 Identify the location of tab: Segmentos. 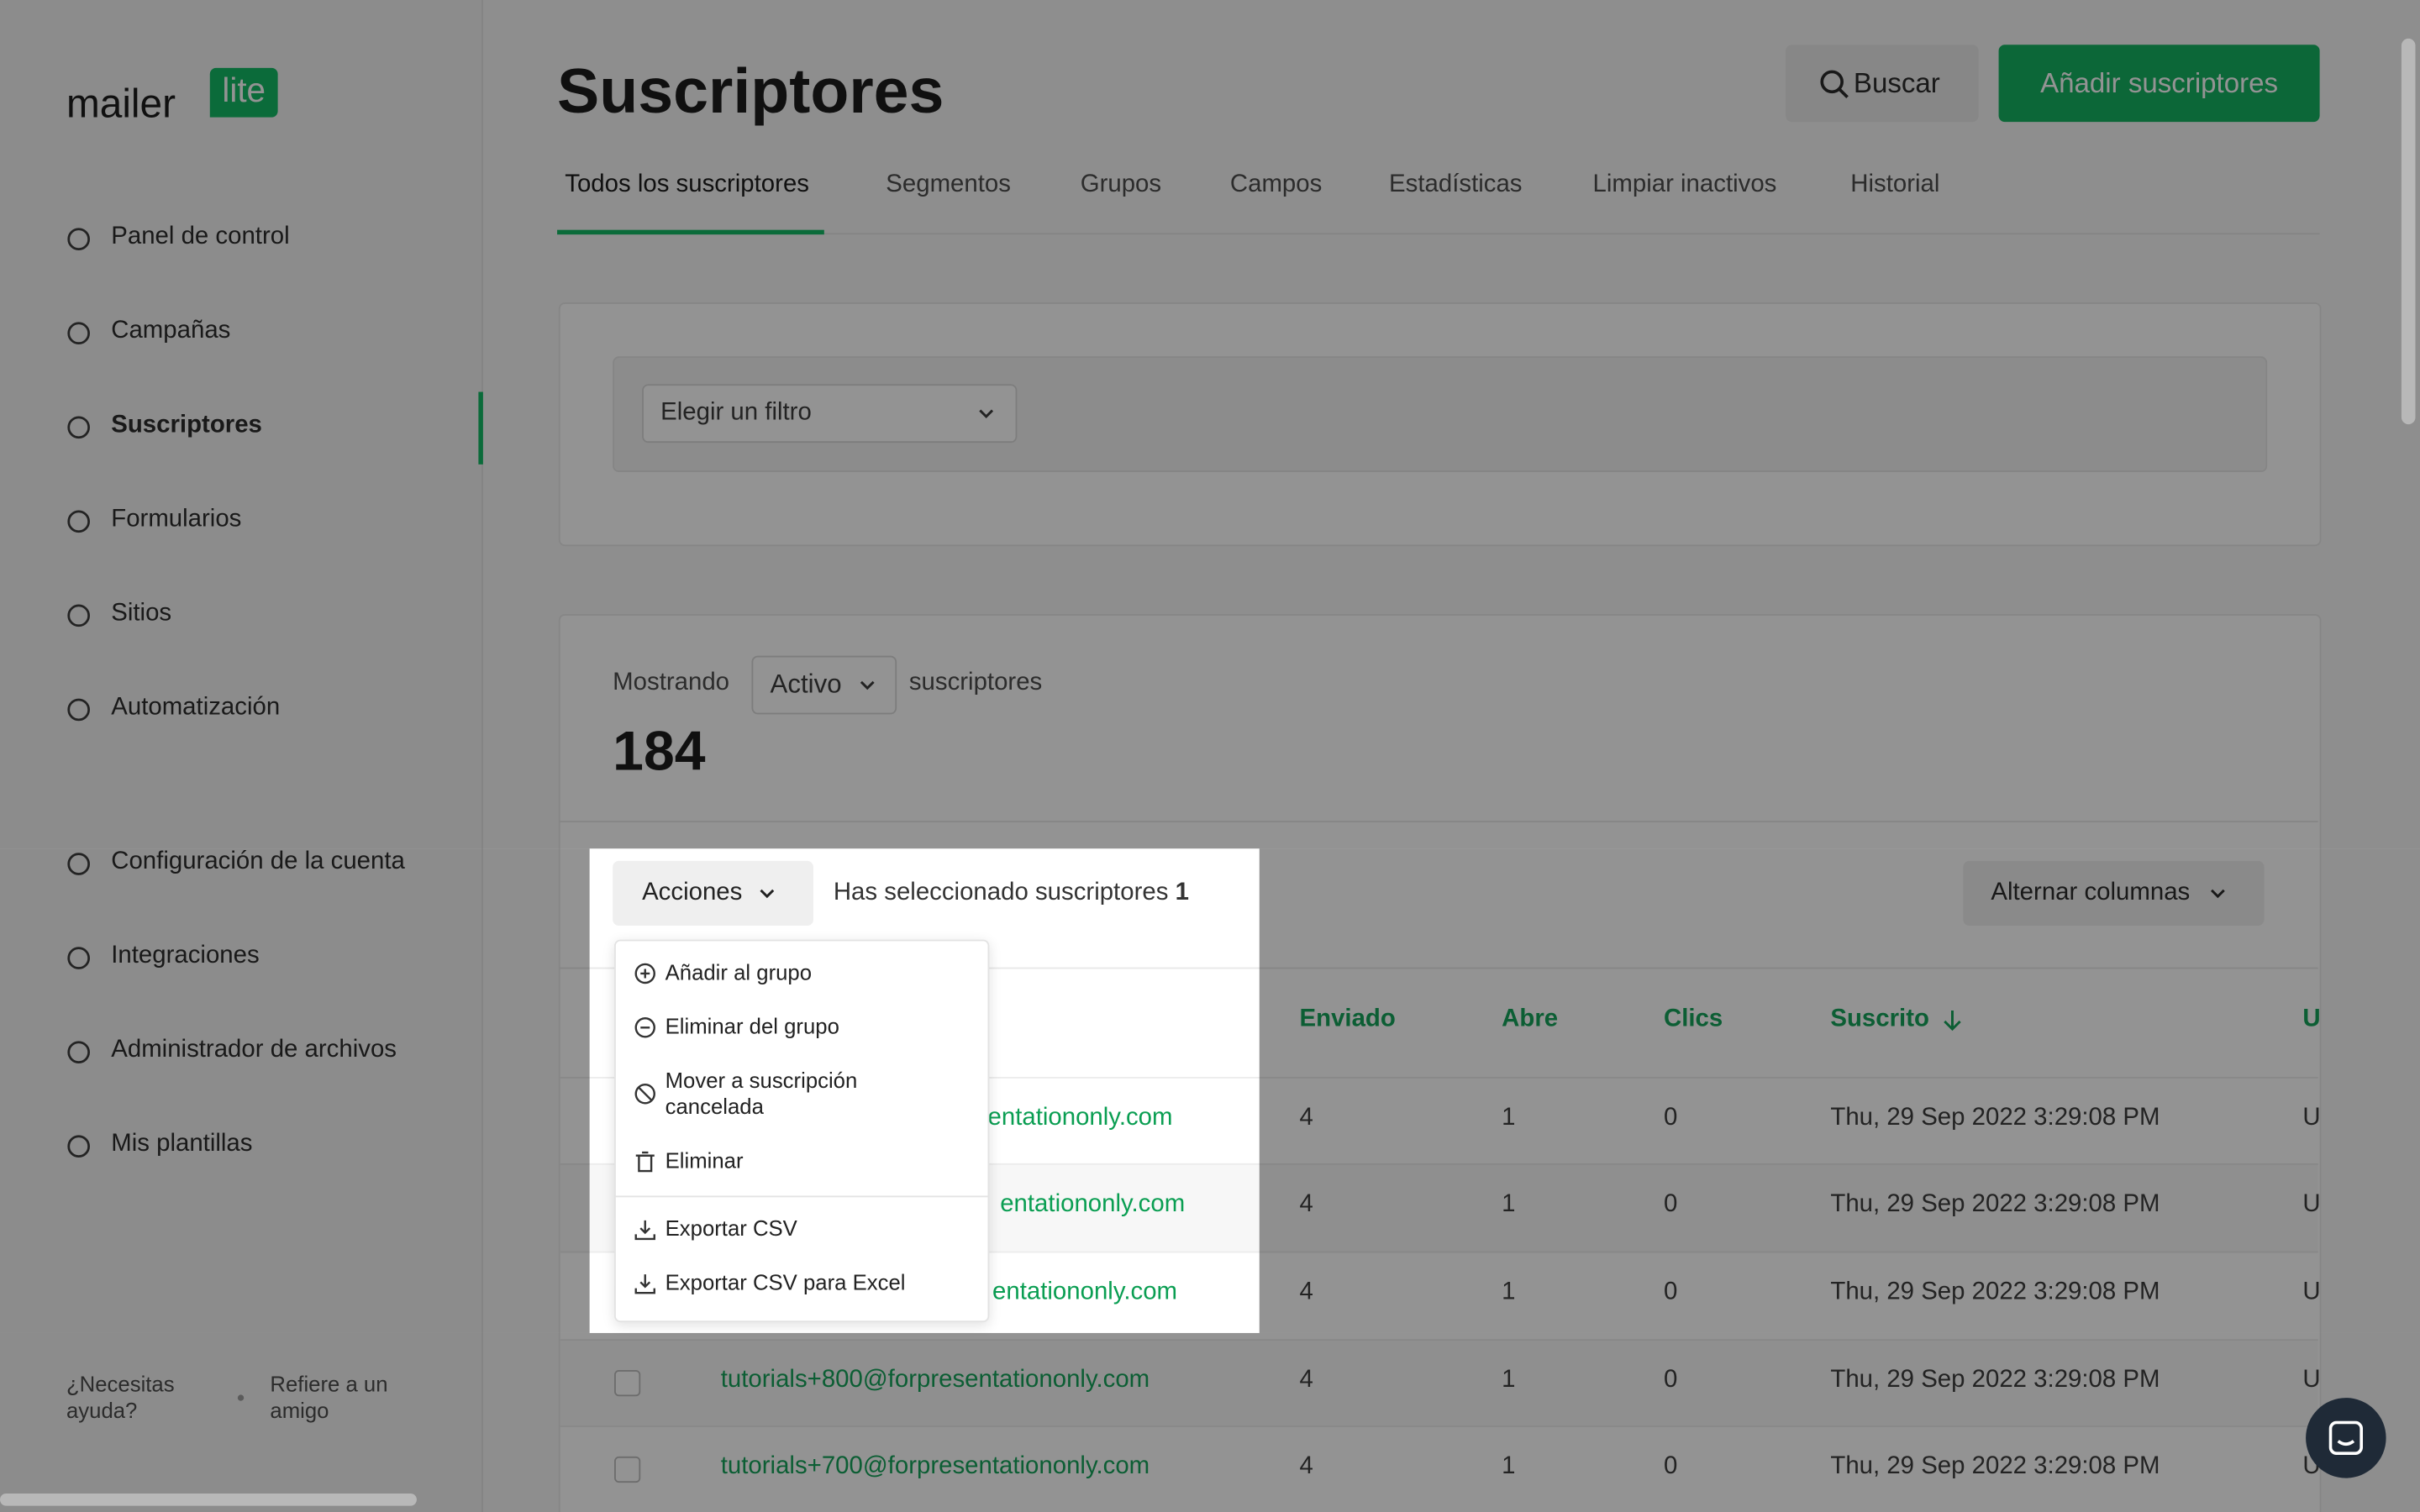
(948, 184).